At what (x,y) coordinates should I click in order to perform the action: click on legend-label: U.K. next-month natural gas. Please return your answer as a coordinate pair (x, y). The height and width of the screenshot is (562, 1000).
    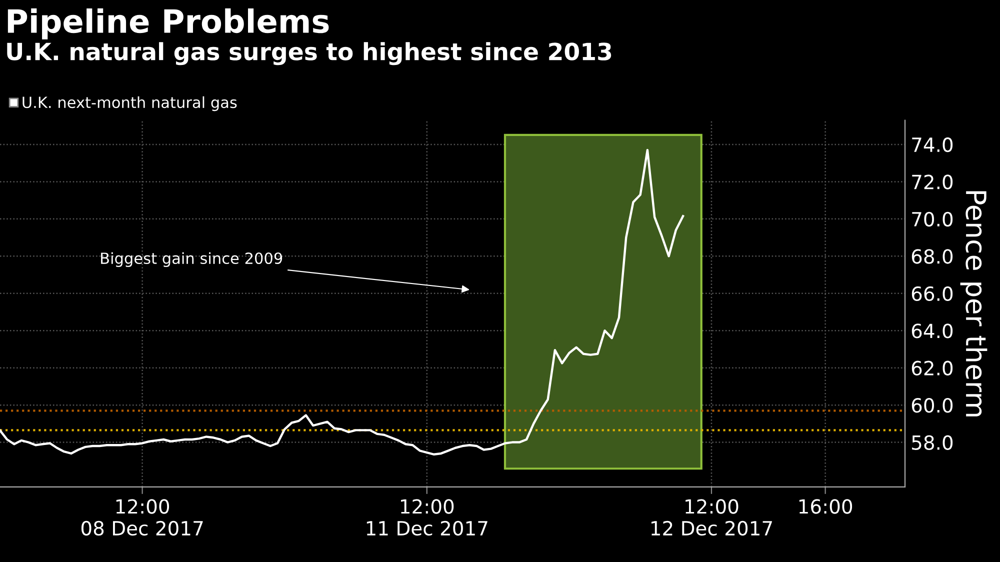
    Looking at the image, I should click on (129, 104).